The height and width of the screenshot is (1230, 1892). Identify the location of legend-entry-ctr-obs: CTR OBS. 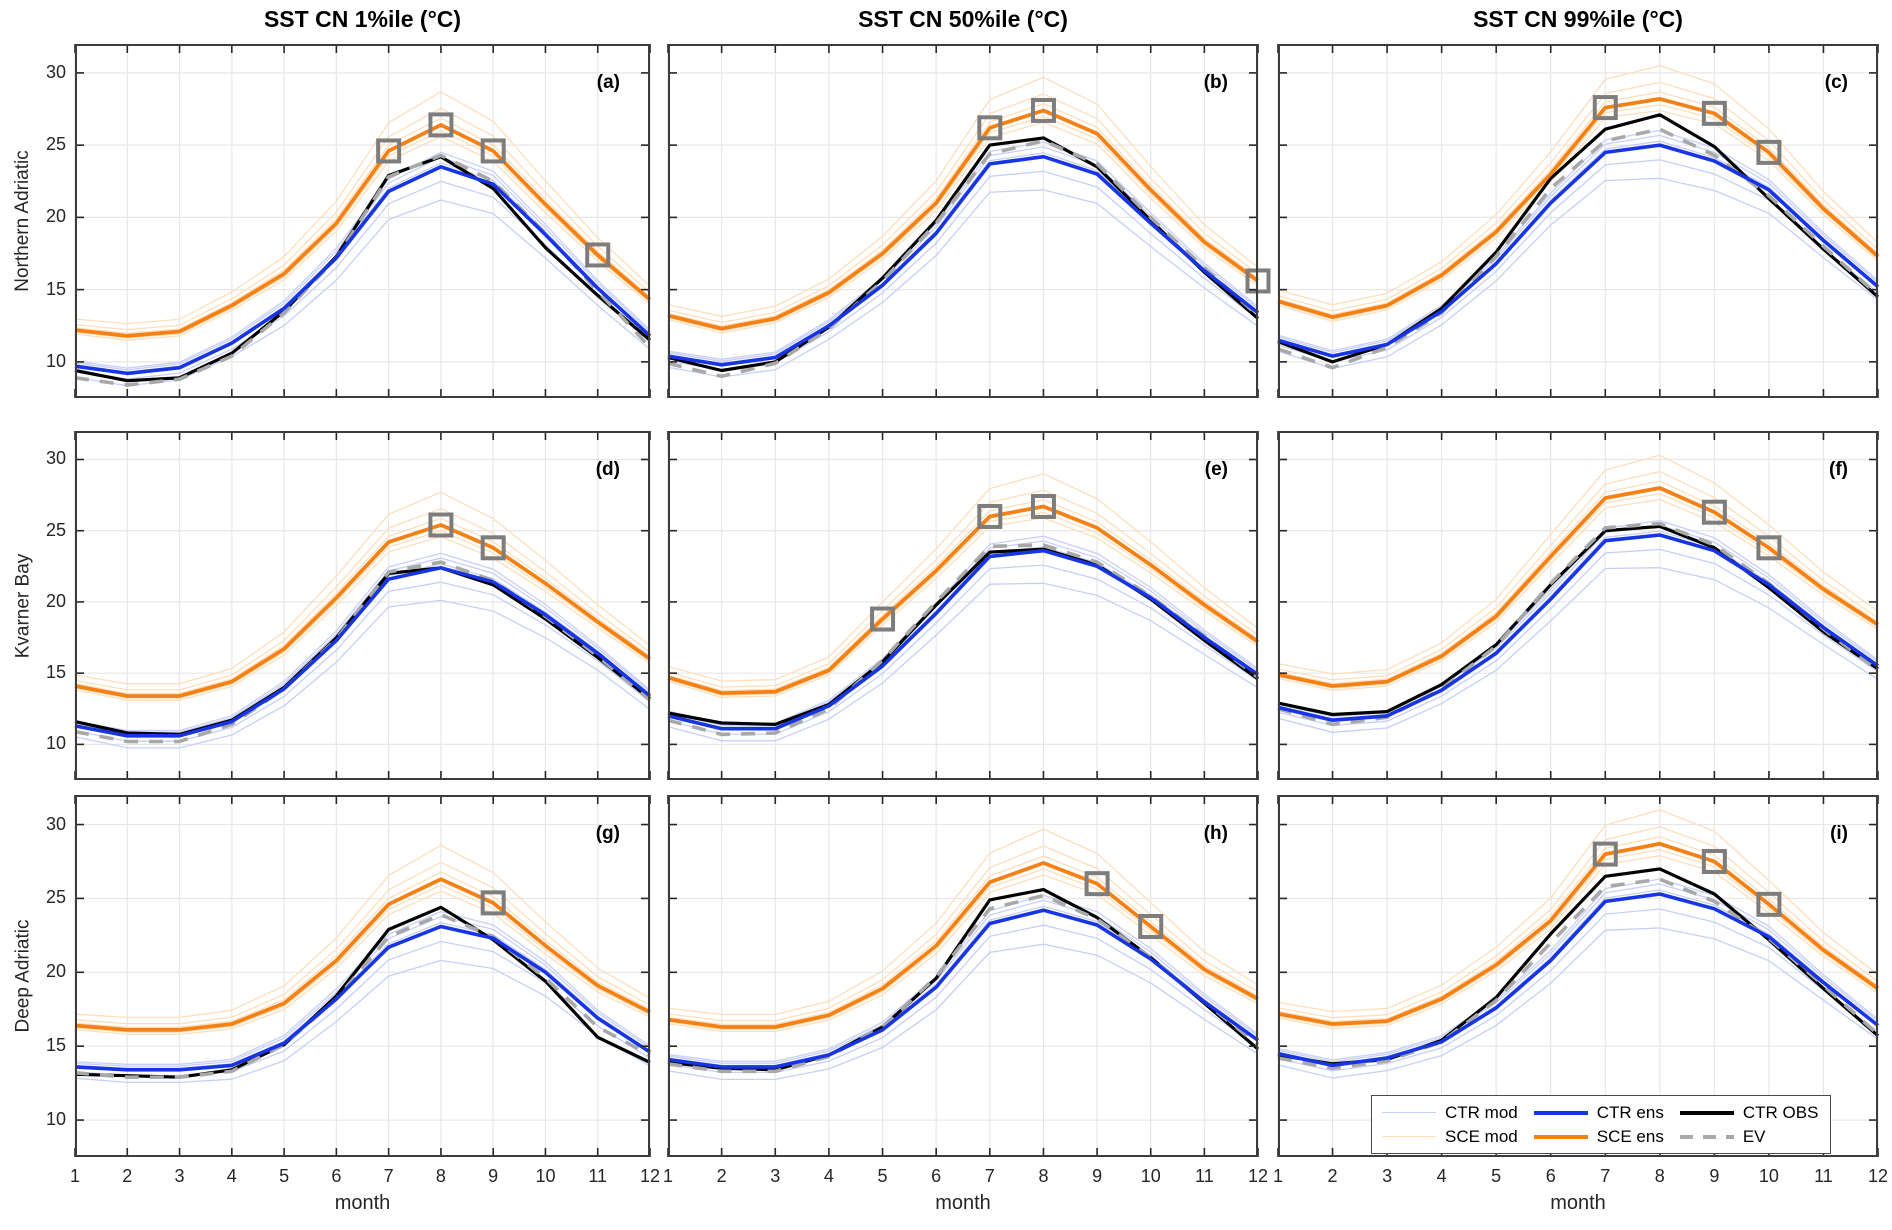
(1749, 1112).